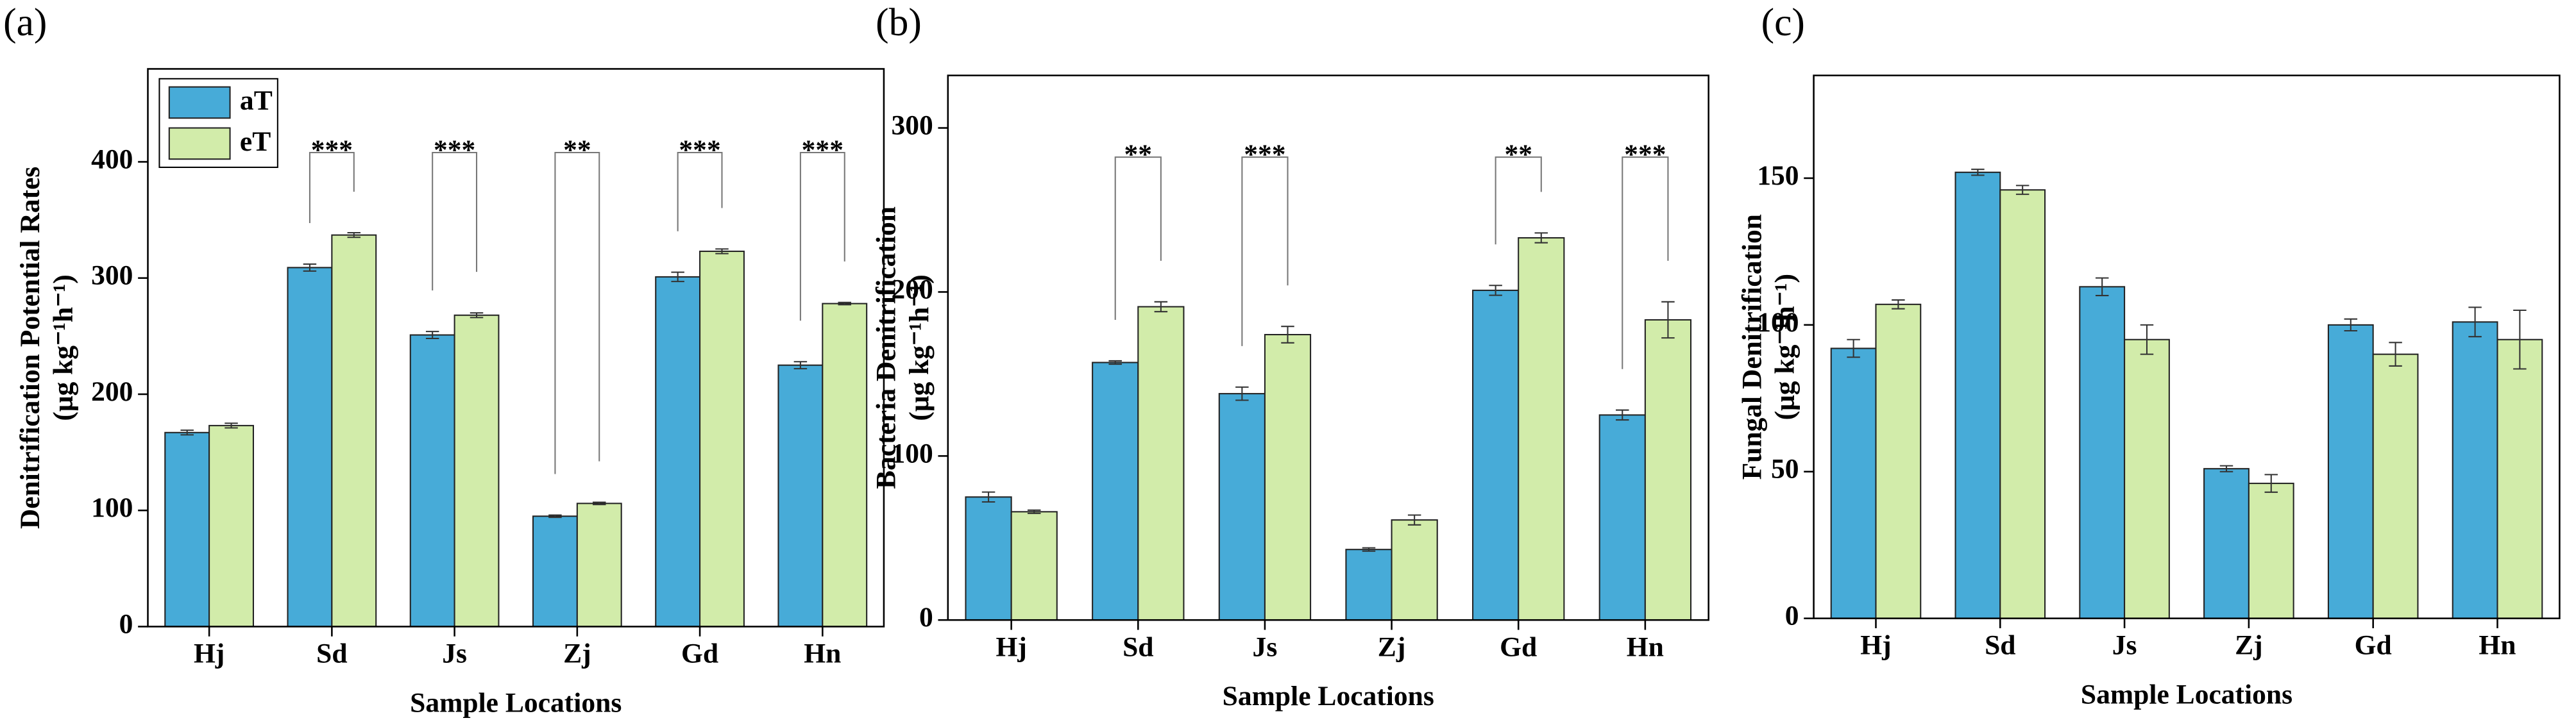 The height and width of the screenshot is (725, 2576). What do you see at coordinates (1751, 346) in the screenshot?
I see `y-axis-label: Fungal Denitrification` at bounding box center [1751, 346].